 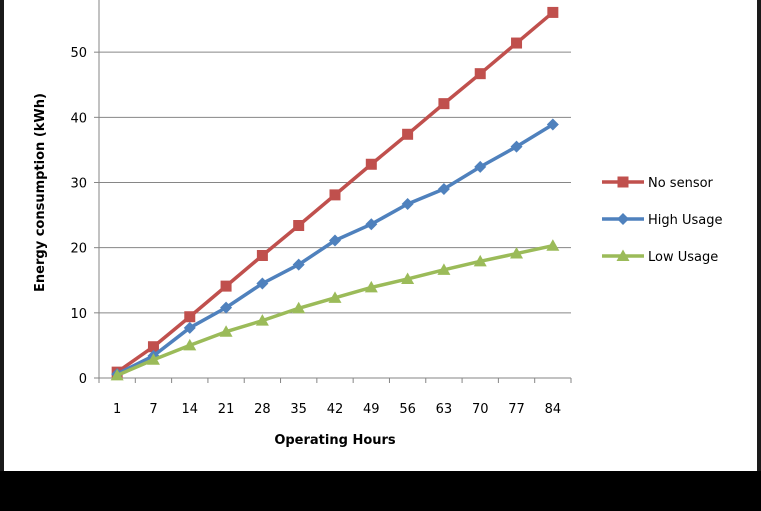 What do you see at coordinates (78, 314) in the screenshot?
I see `y-tick-label: 10` at bounding box center [78, 314].